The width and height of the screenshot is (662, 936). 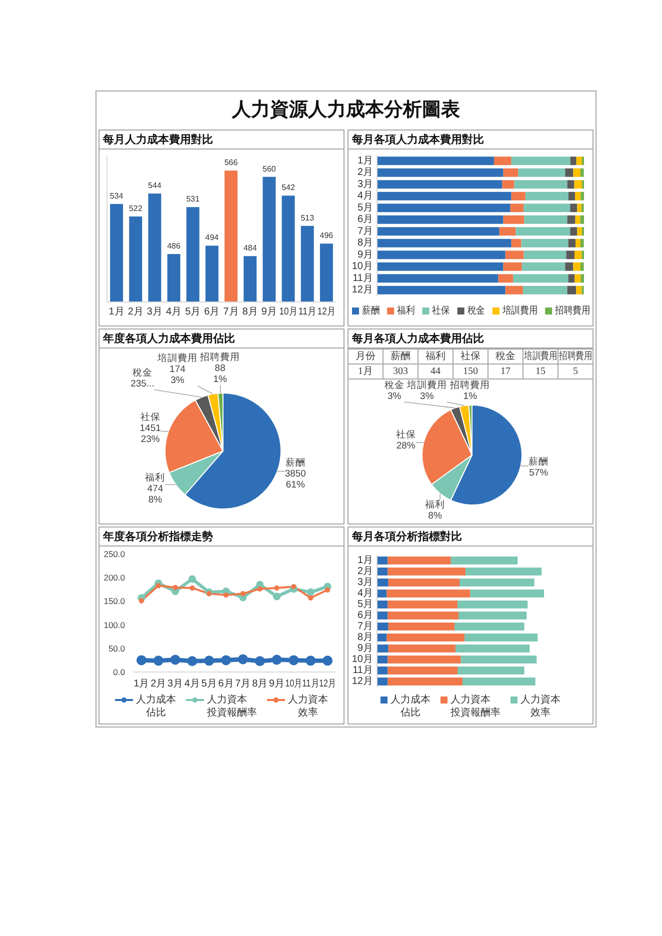 I want to click on y-tick-label: 150.0, so click(x=115, y=601).